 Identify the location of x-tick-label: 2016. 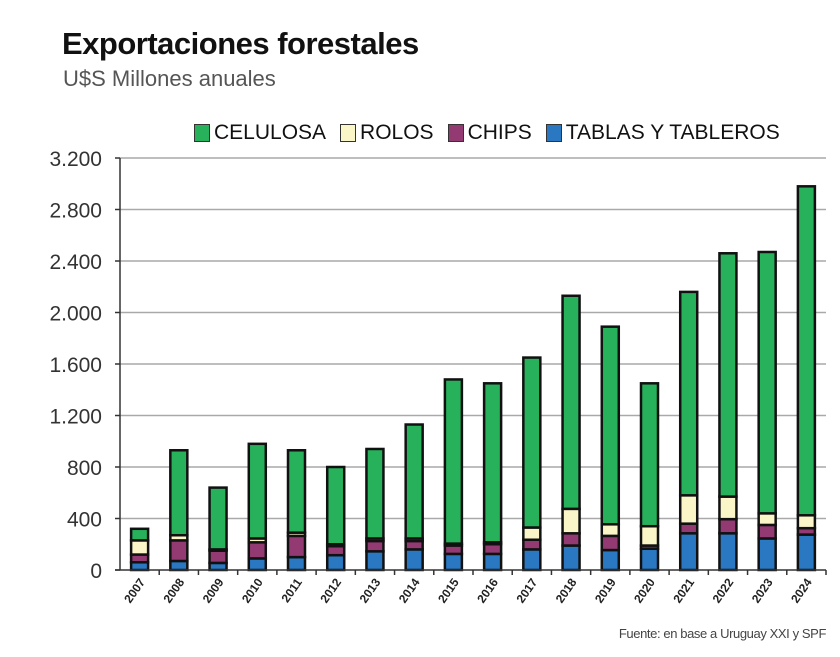
(487, 590).